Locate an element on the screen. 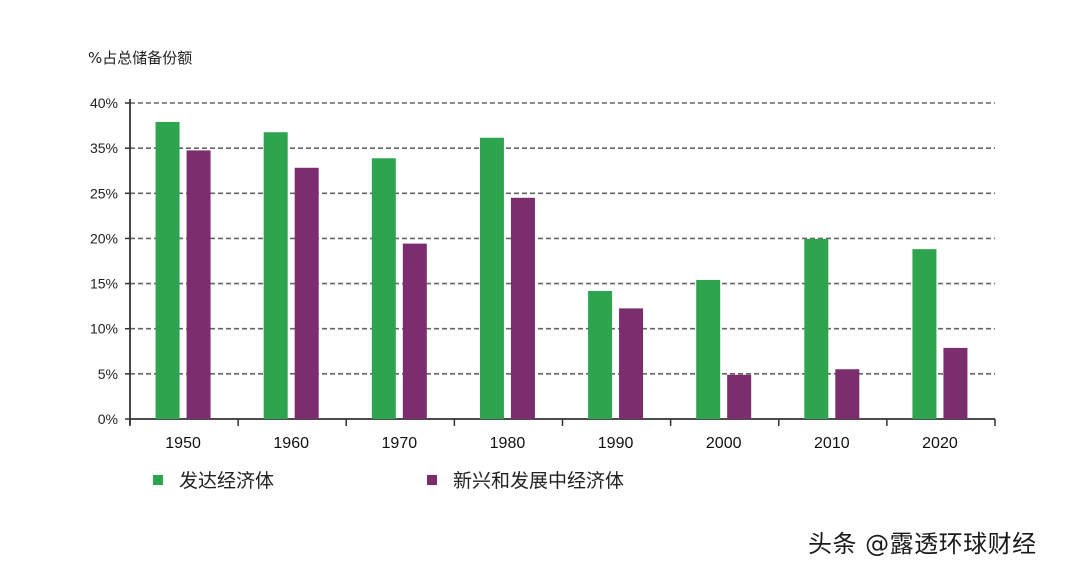 This screenshot has height=569, width=1080. legend-label-emerging: 新兴和发展中经济体 is located at coordinates (539, 481).